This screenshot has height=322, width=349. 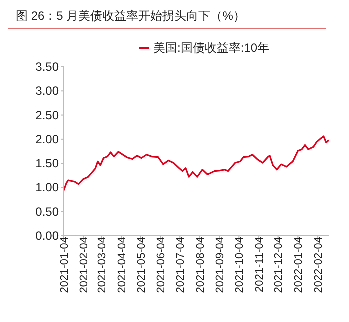 What do you see at coordinates (64, 265) in the screenshot?
I see `x-tick-label: 2021-01-04` at bounding box center [64, 265].